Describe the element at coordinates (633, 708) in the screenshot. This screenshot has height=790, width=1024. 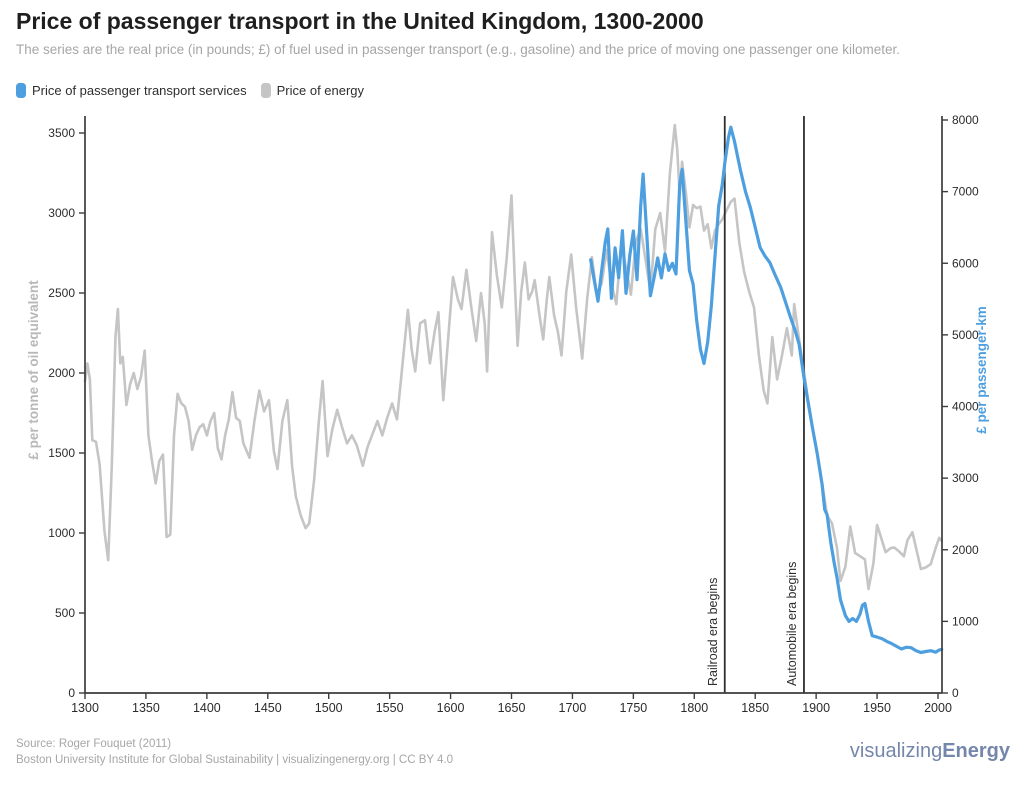
I see `x-axis-tick-label: 1750` at that location.